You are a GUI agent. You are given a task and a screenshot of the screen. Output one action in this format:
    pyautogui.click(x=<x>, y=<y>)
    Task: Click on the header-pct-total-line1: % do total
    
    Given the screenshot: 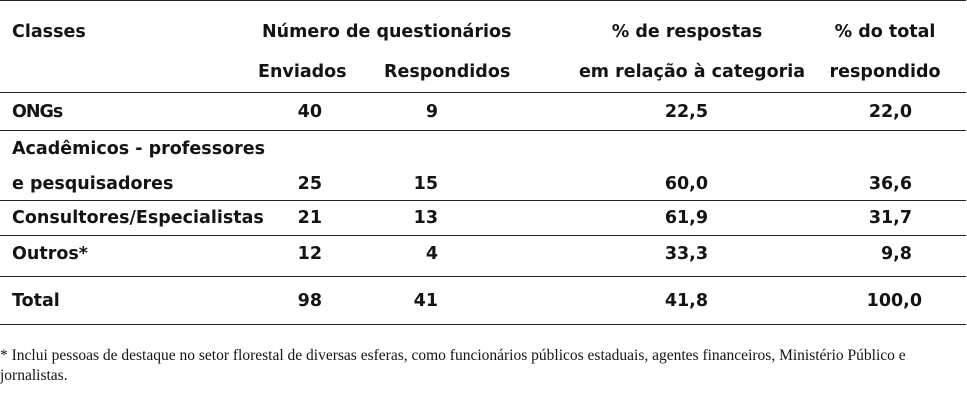 What is the action you would take?
    pyautogui.click(x=885, y=32)
    